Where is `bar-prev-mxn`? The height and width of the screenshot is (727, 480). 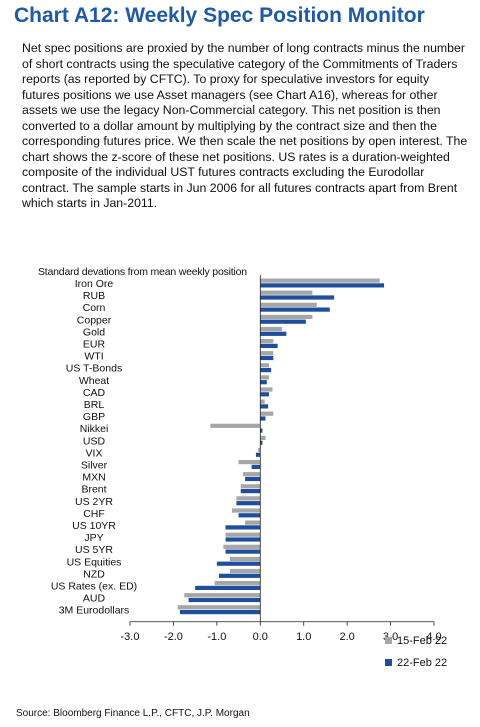 bar-prev-mxn is located at coordinates (251, 474).